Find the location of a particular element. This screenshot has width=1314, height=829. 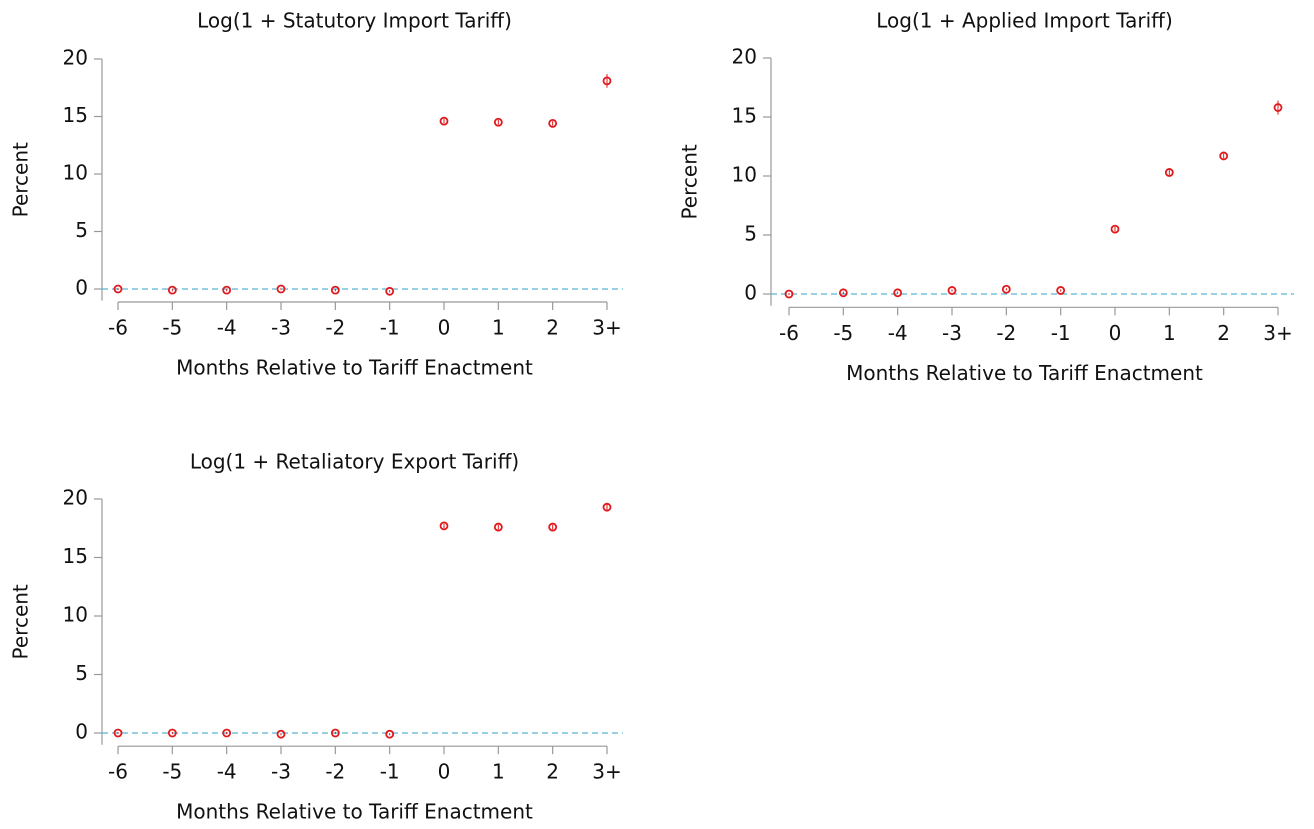

chart-title: Log(1 + Statutory Import Tariff) is located at coordinates (354, 21).